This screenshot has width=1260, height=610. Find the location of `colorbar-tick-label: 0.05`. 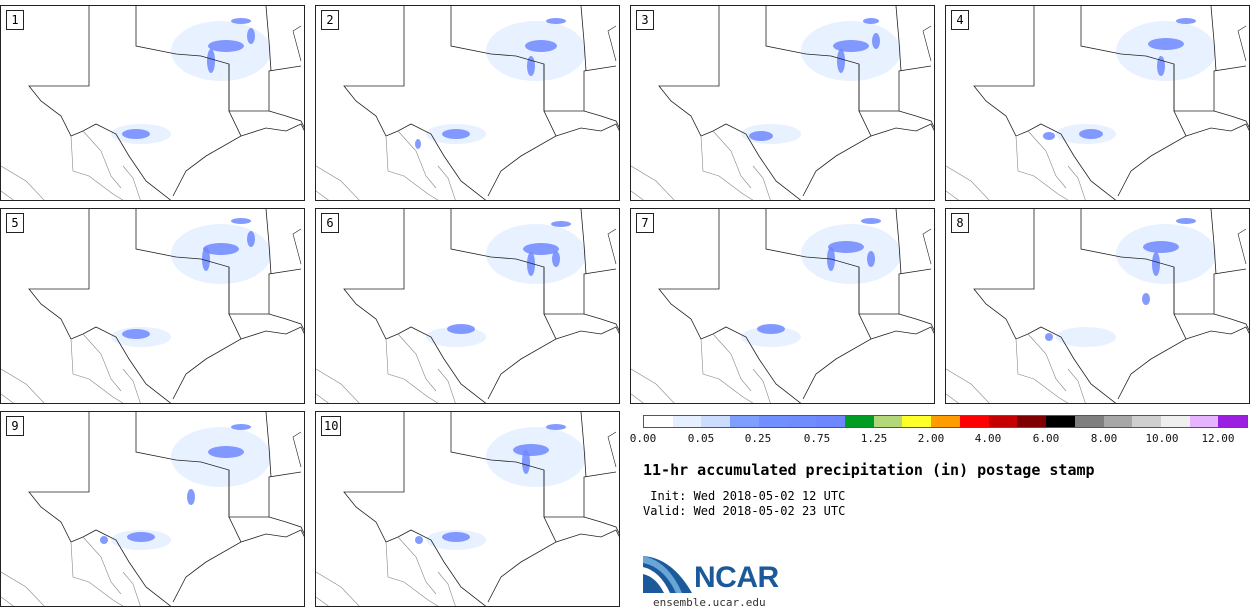

colorbar-tick-label: 0.05 is located at coordinates (701, 438).